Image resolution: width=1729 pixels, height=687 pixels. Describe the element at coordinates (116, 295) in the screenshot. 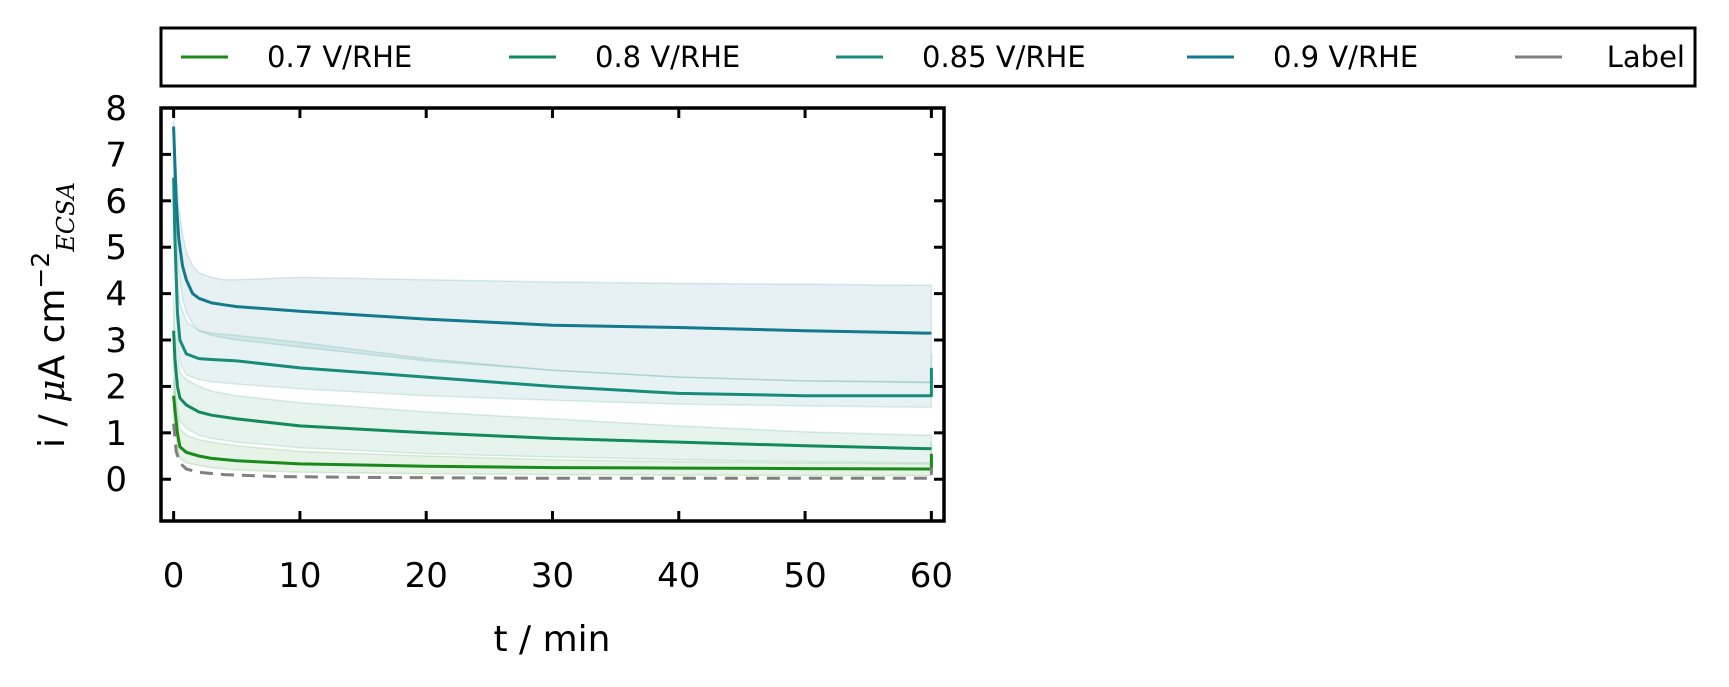

I see `y-tick-label-4: 4` at that location.